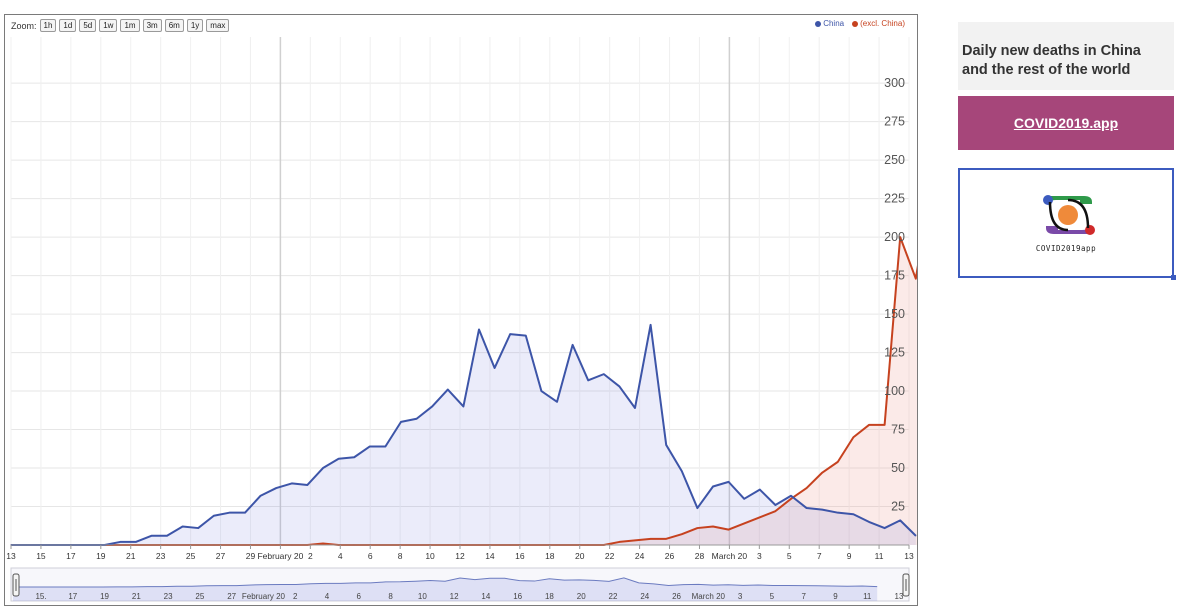 This screenshot has height=612, width=1200. Describe the element at coordinates (152, 25) in the screenshot. I see `zoom-3m-button: 3m` at that location.